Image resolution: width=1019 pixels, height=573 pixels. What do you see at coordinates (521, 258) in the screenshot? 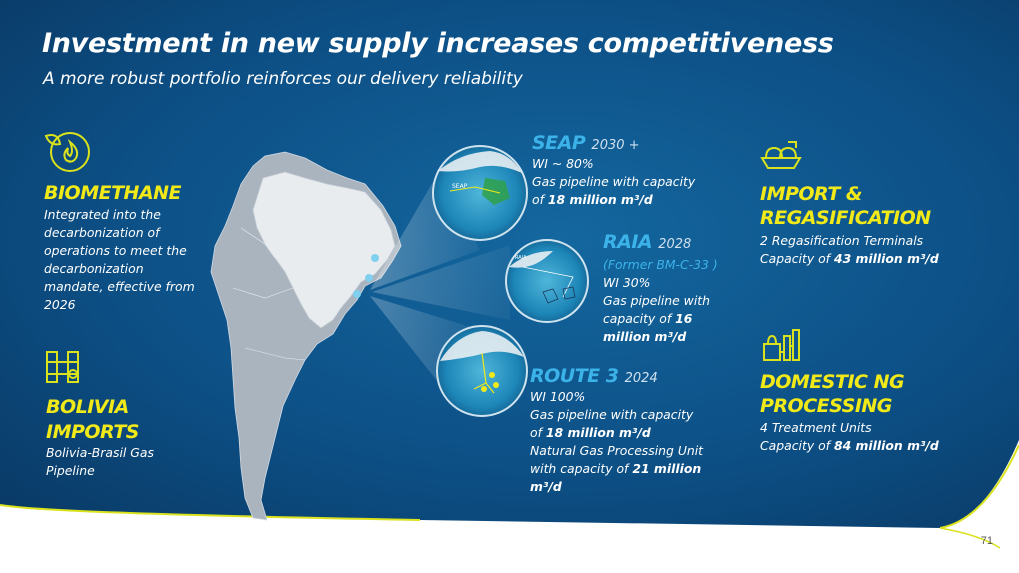
I see `raia-tag: RAIA` at bounding box center [521, 258].